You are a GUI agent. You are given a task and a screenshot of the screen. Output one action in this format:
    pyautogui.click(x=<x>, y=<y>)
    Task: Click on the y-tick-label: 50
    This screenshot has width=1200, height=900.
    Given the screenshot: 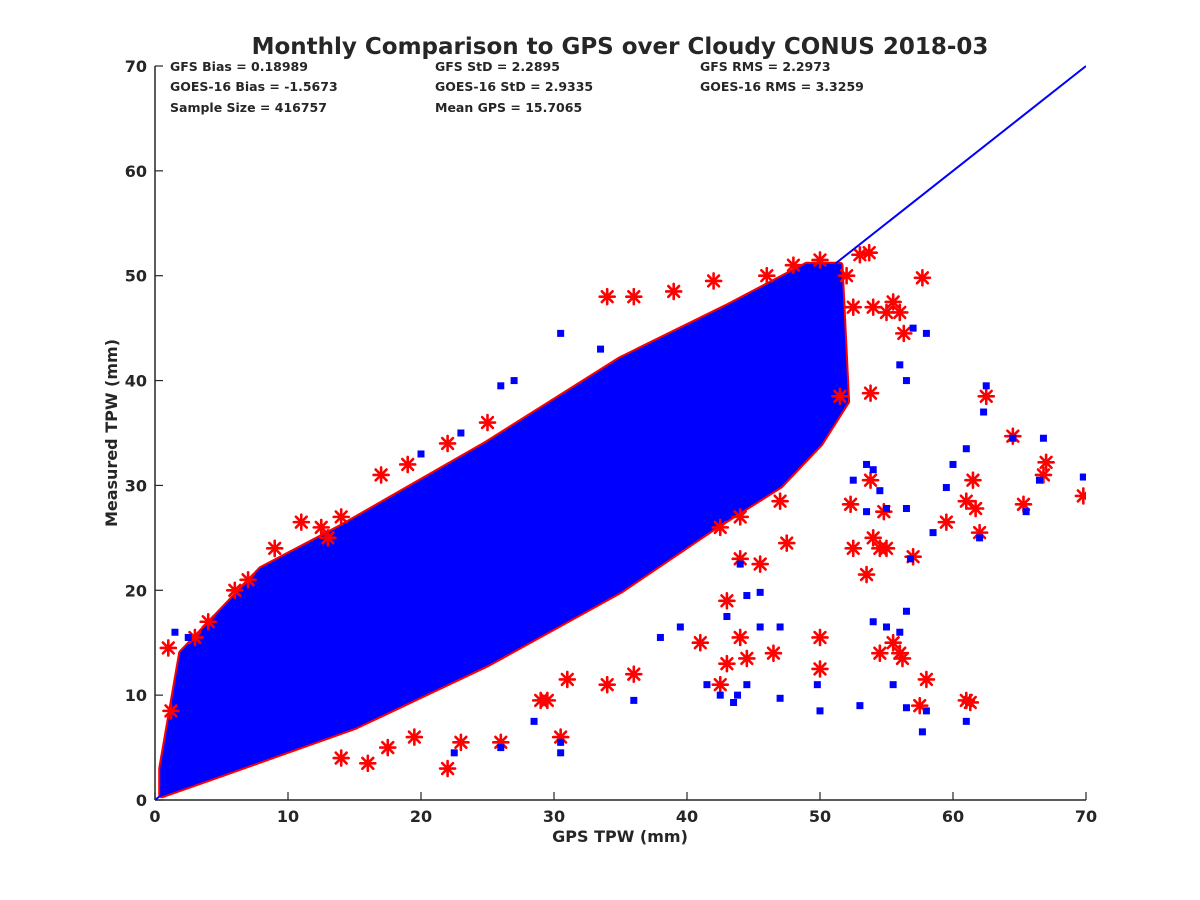 What is the action you would take?
    pyautogui.click(x=136, y=276)
    